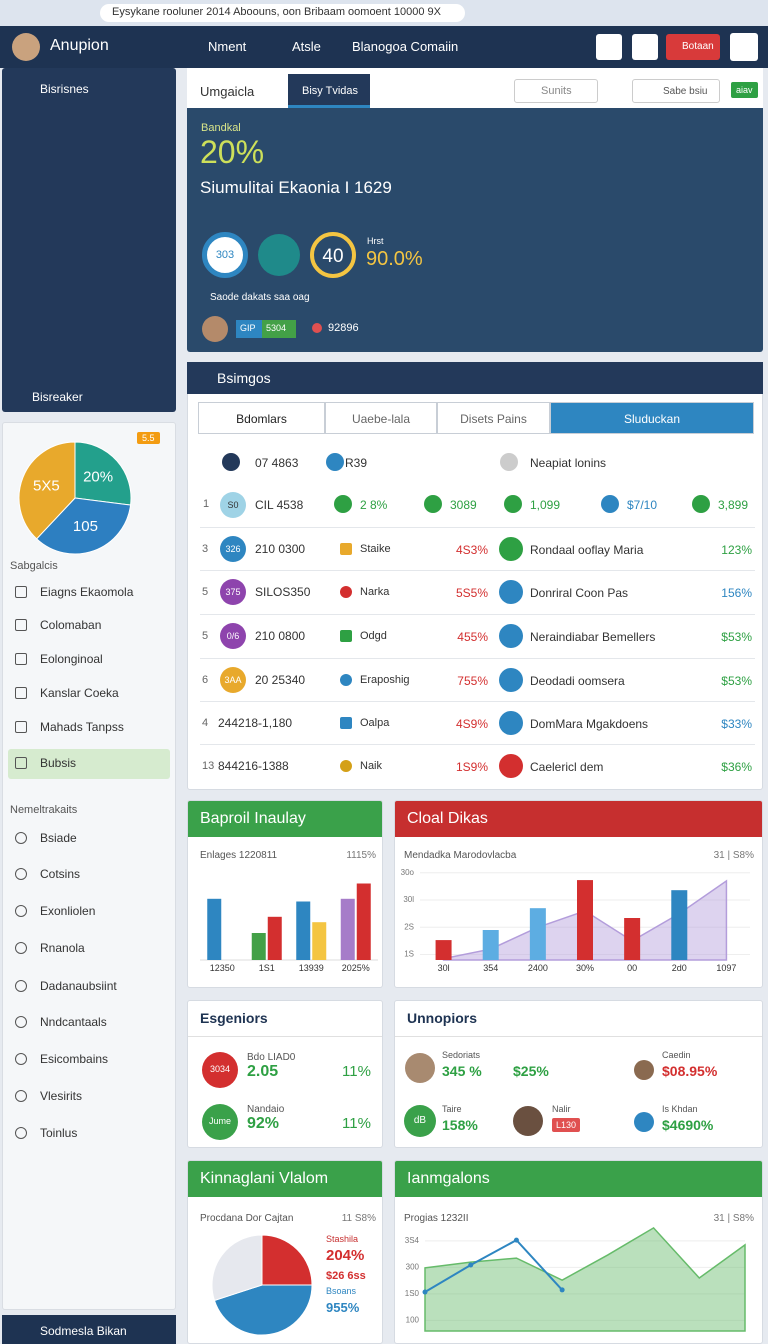  What do you see at coordinates (333, 255) in the screenshot?
I see `stat-circle: 40` at bounding box center [333, 255].